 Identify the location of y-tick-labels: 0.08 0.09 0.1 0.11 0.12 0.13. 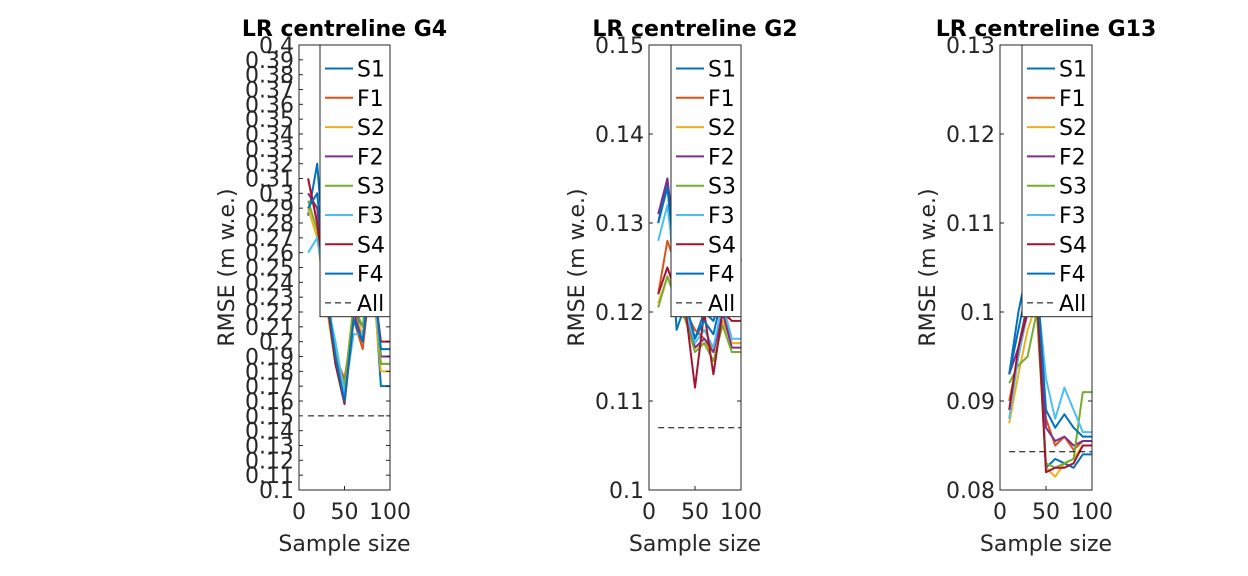
(1019, 269).